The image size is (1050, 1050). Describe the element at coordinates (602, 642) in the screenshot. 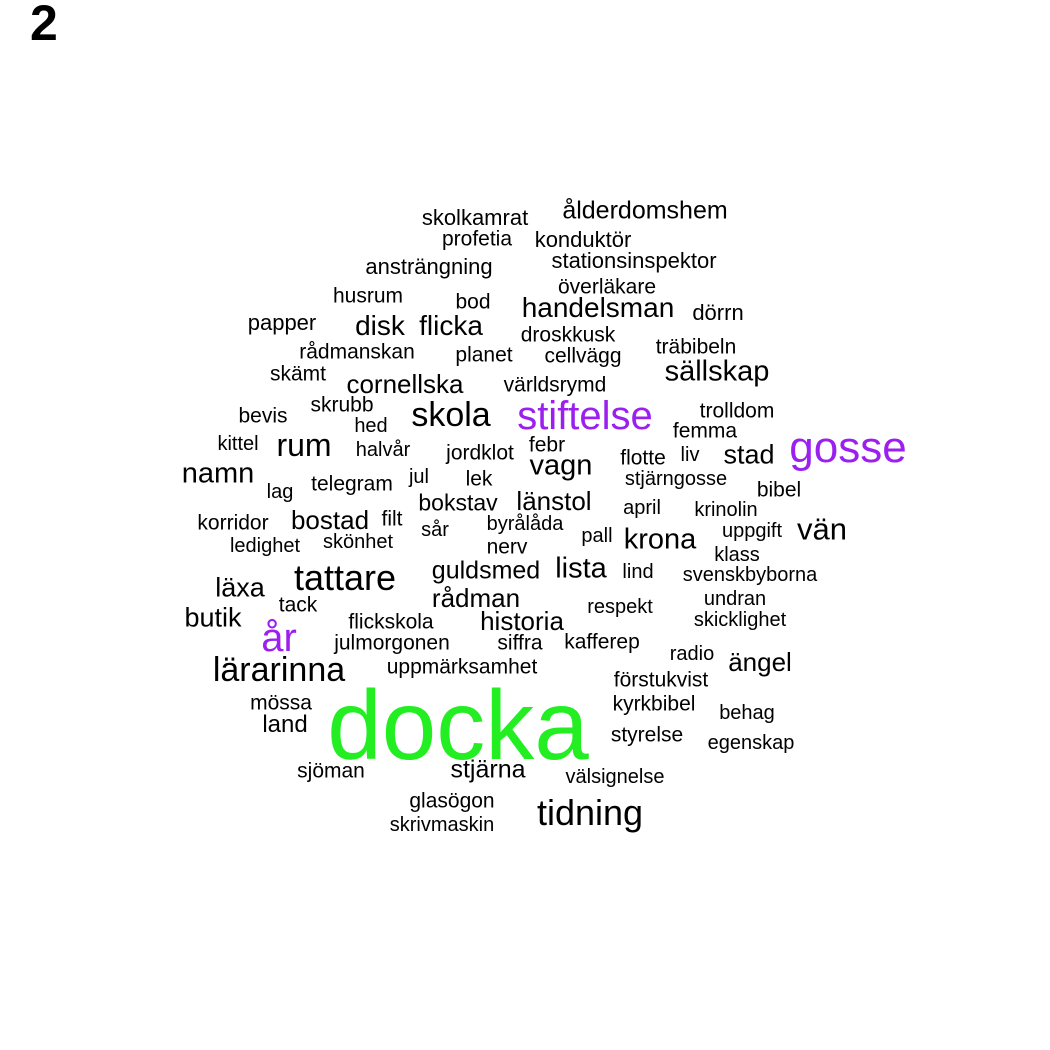

I see `word-kafferep: kafferep` at that location.